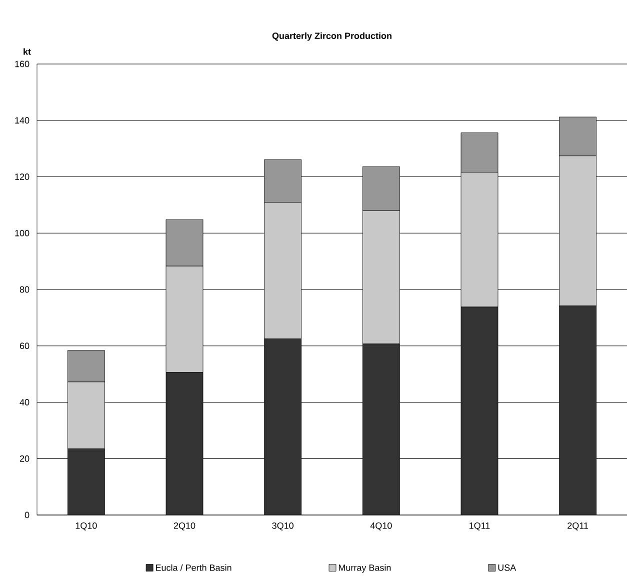 This screenshot has height=581, width=627. Describe the element at coordinates (86, 526) in the screenshot. I see `x-tick-label: 1Q10` at that location.